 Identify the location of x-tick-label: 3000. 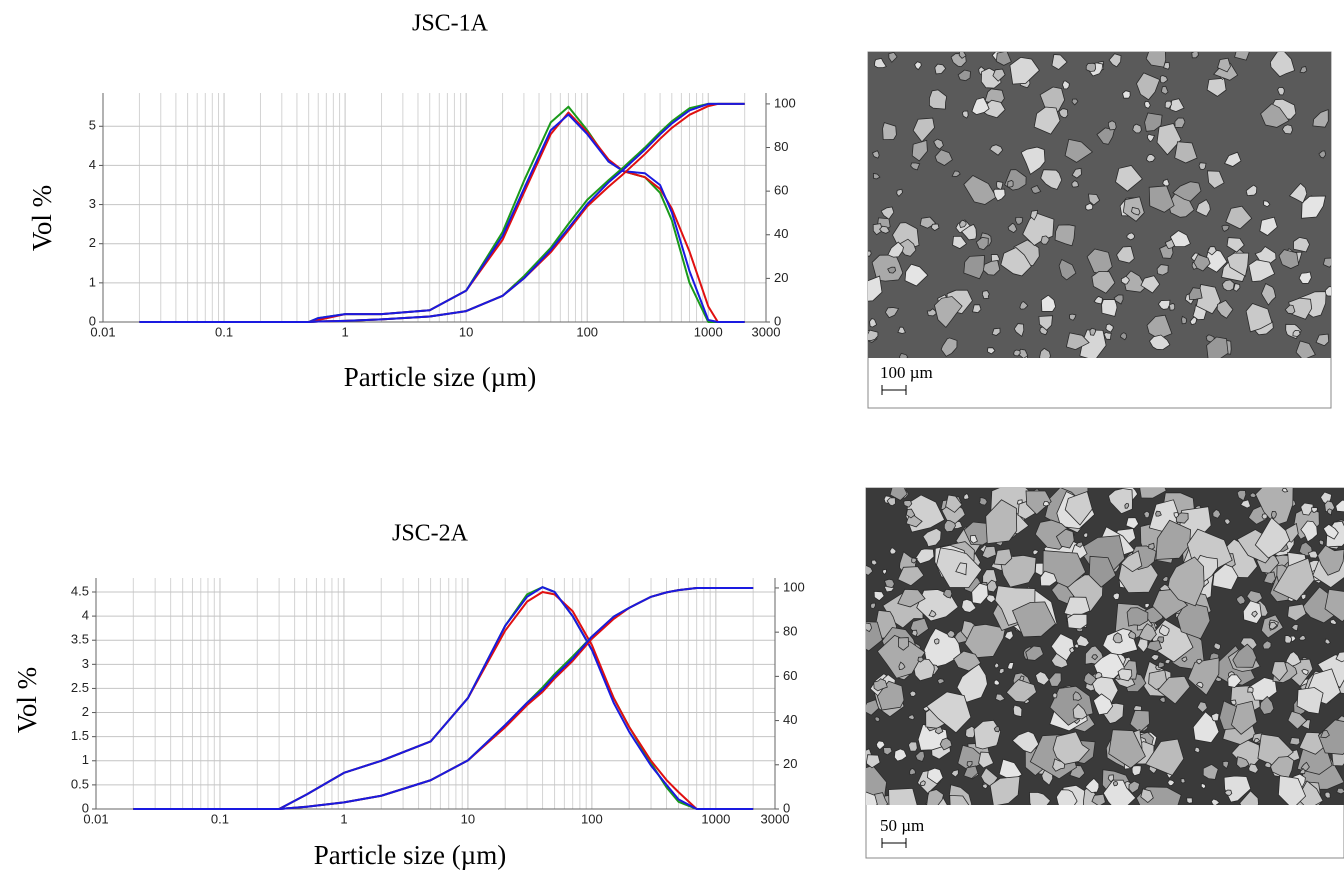
(766, 331).